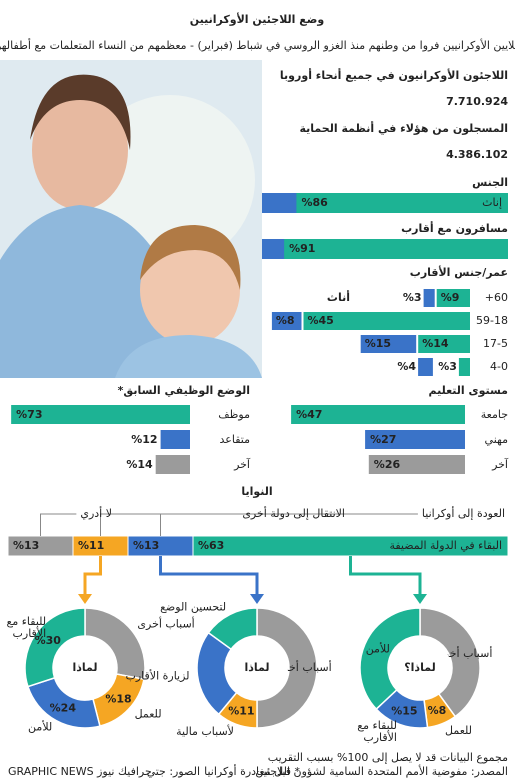 Image resolution: width=515 pixels, height=781 pixels. Describe the element at coordinates (205, 731) in the screenshot. I see `segment-name: لأسباب مالية` at that location.